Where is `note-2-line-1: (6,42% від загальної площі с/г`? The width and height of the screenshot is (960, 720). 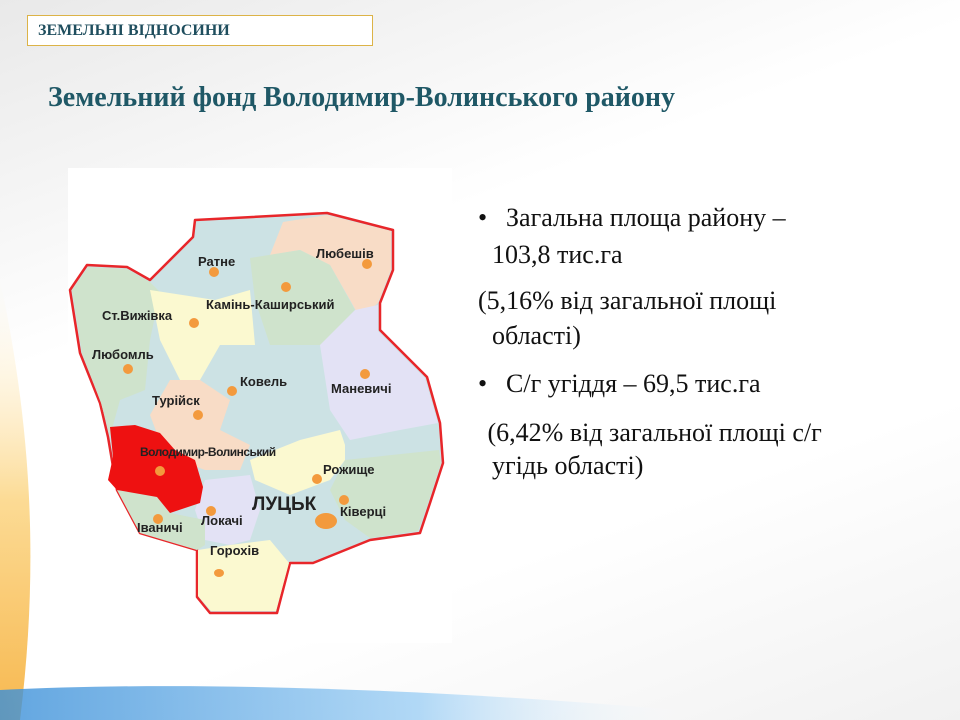 note-2-line-1: (6,42% від загальної площі с/г is located at coordinates (651, 432).